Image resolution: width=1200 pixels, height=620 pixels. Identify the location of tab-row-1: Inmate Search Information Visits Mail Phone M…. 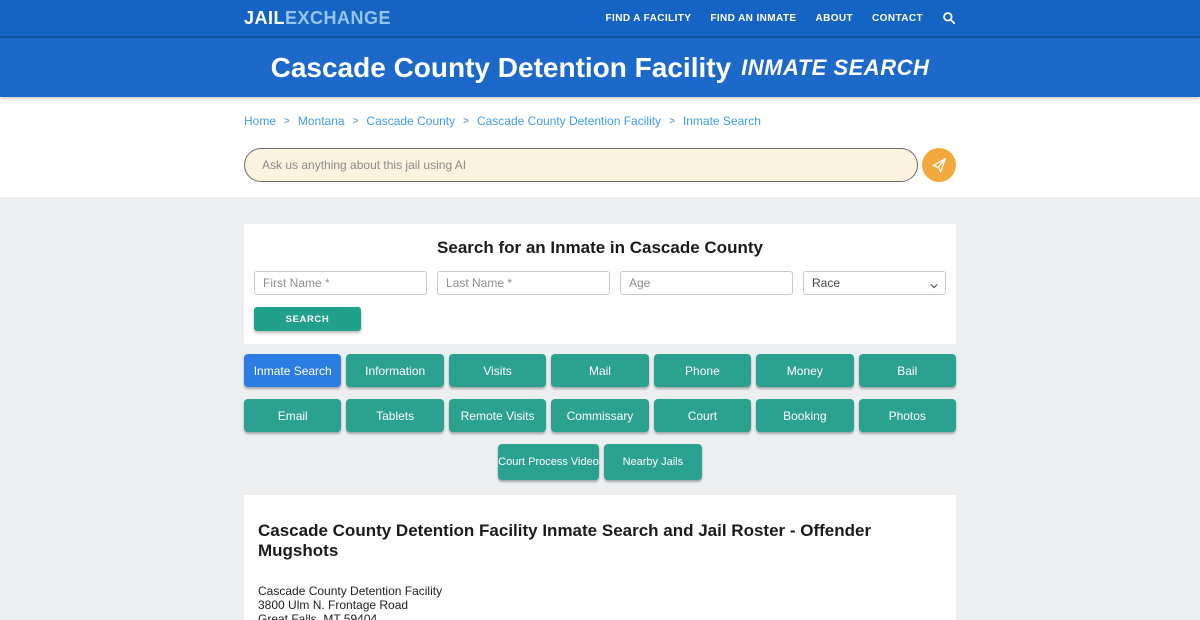
(600, 370).